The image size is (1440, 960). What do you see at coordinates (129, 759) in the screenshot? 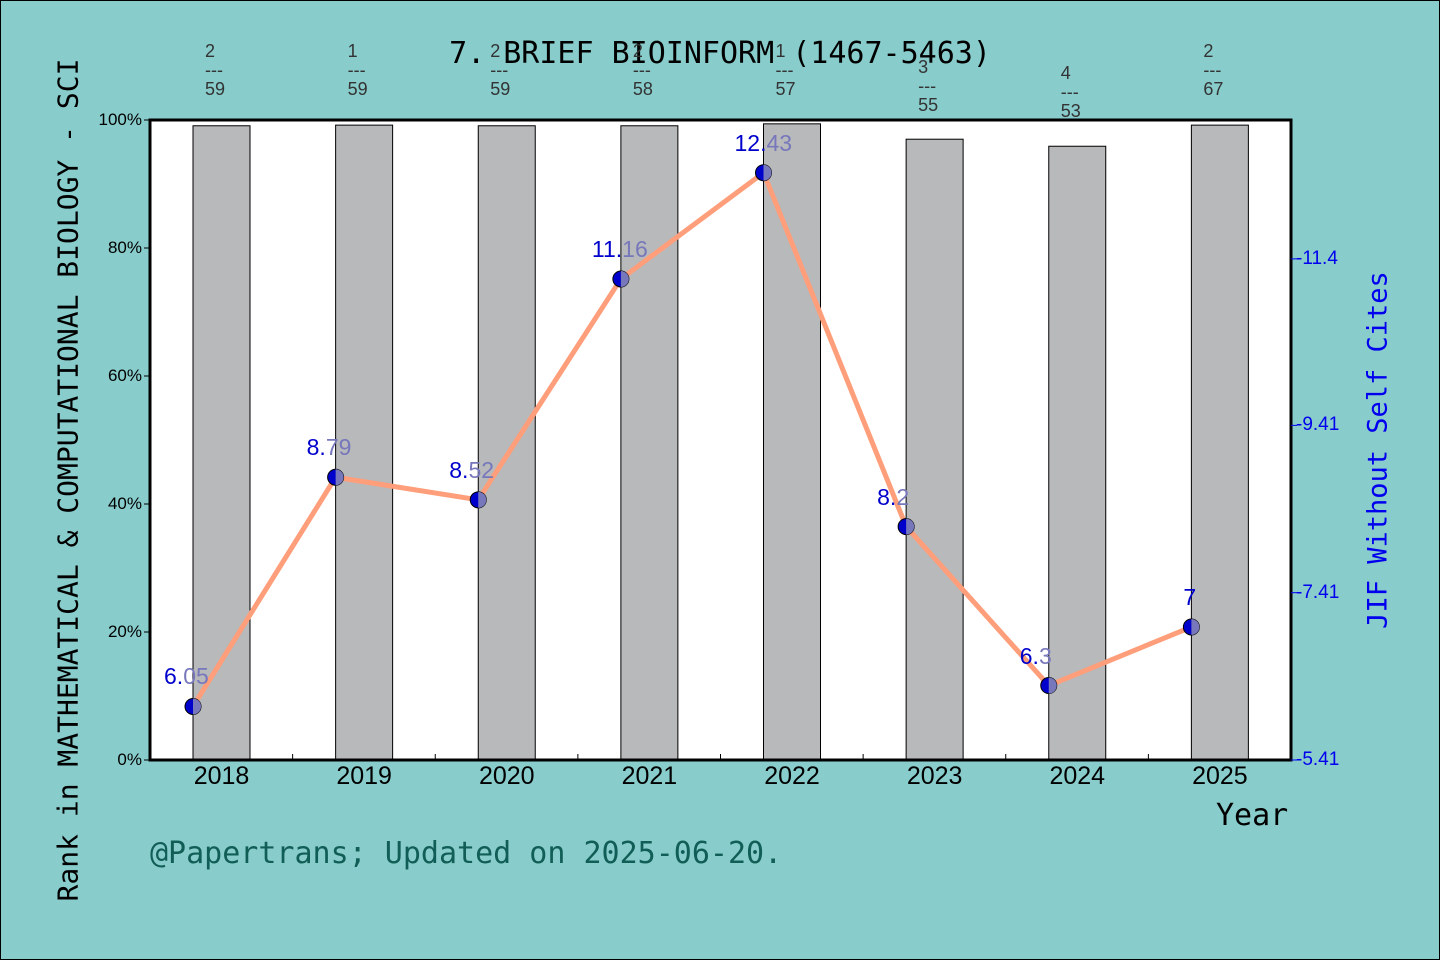
I see `left-axis-tick-label: 0%` at bounding box center [129, 759].